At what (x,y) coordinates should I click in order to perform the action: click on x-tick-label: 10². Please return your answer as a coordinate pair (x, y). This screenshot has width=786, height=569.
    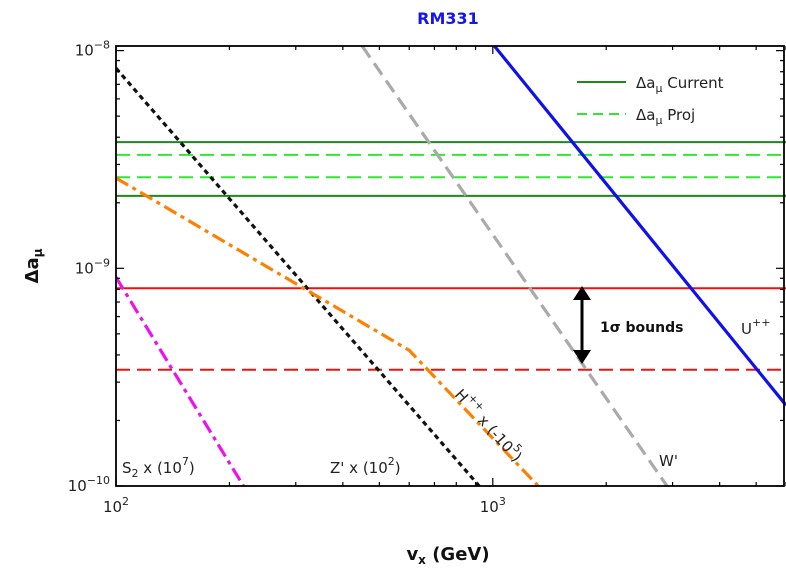
    Looking at the image, I should click on (116, 505).